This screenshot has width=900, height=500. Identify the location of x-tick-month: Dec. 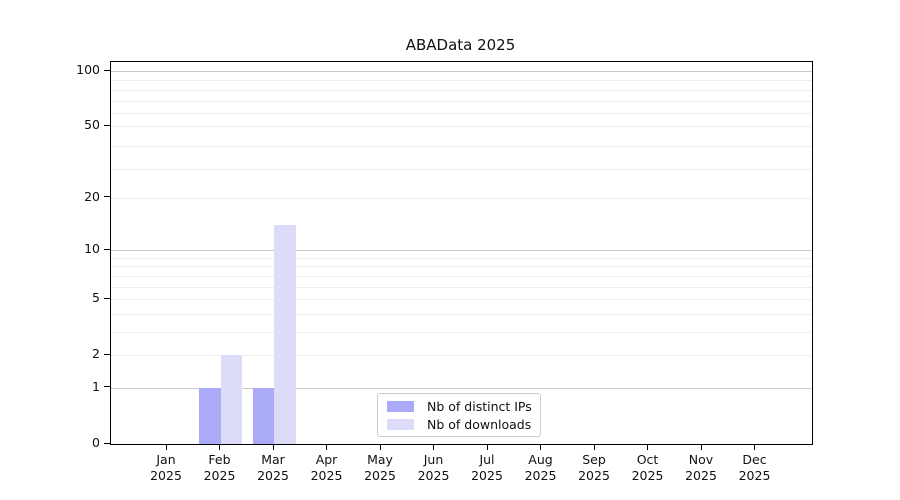
(754, 459).